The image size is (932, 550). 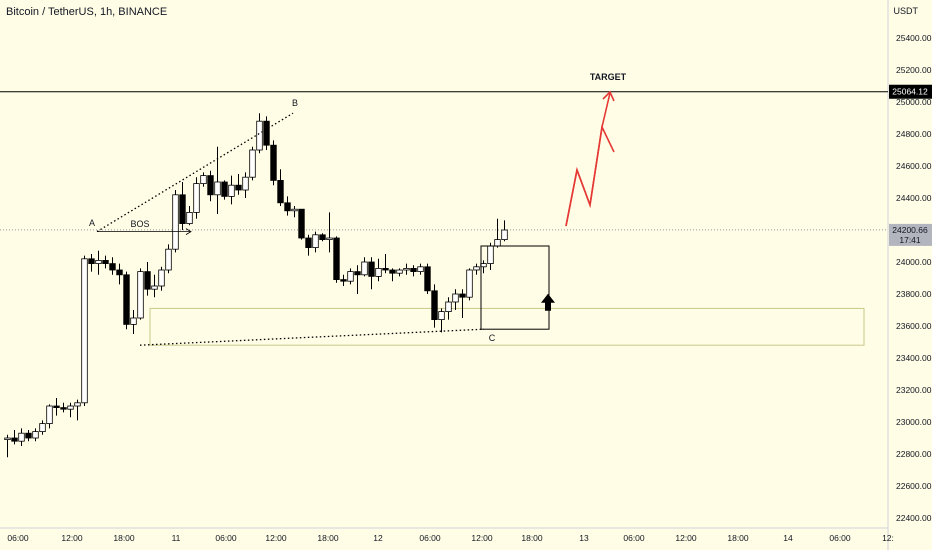 I want to click on y-tick-label: 25000.00, so click(x=914, y=102).